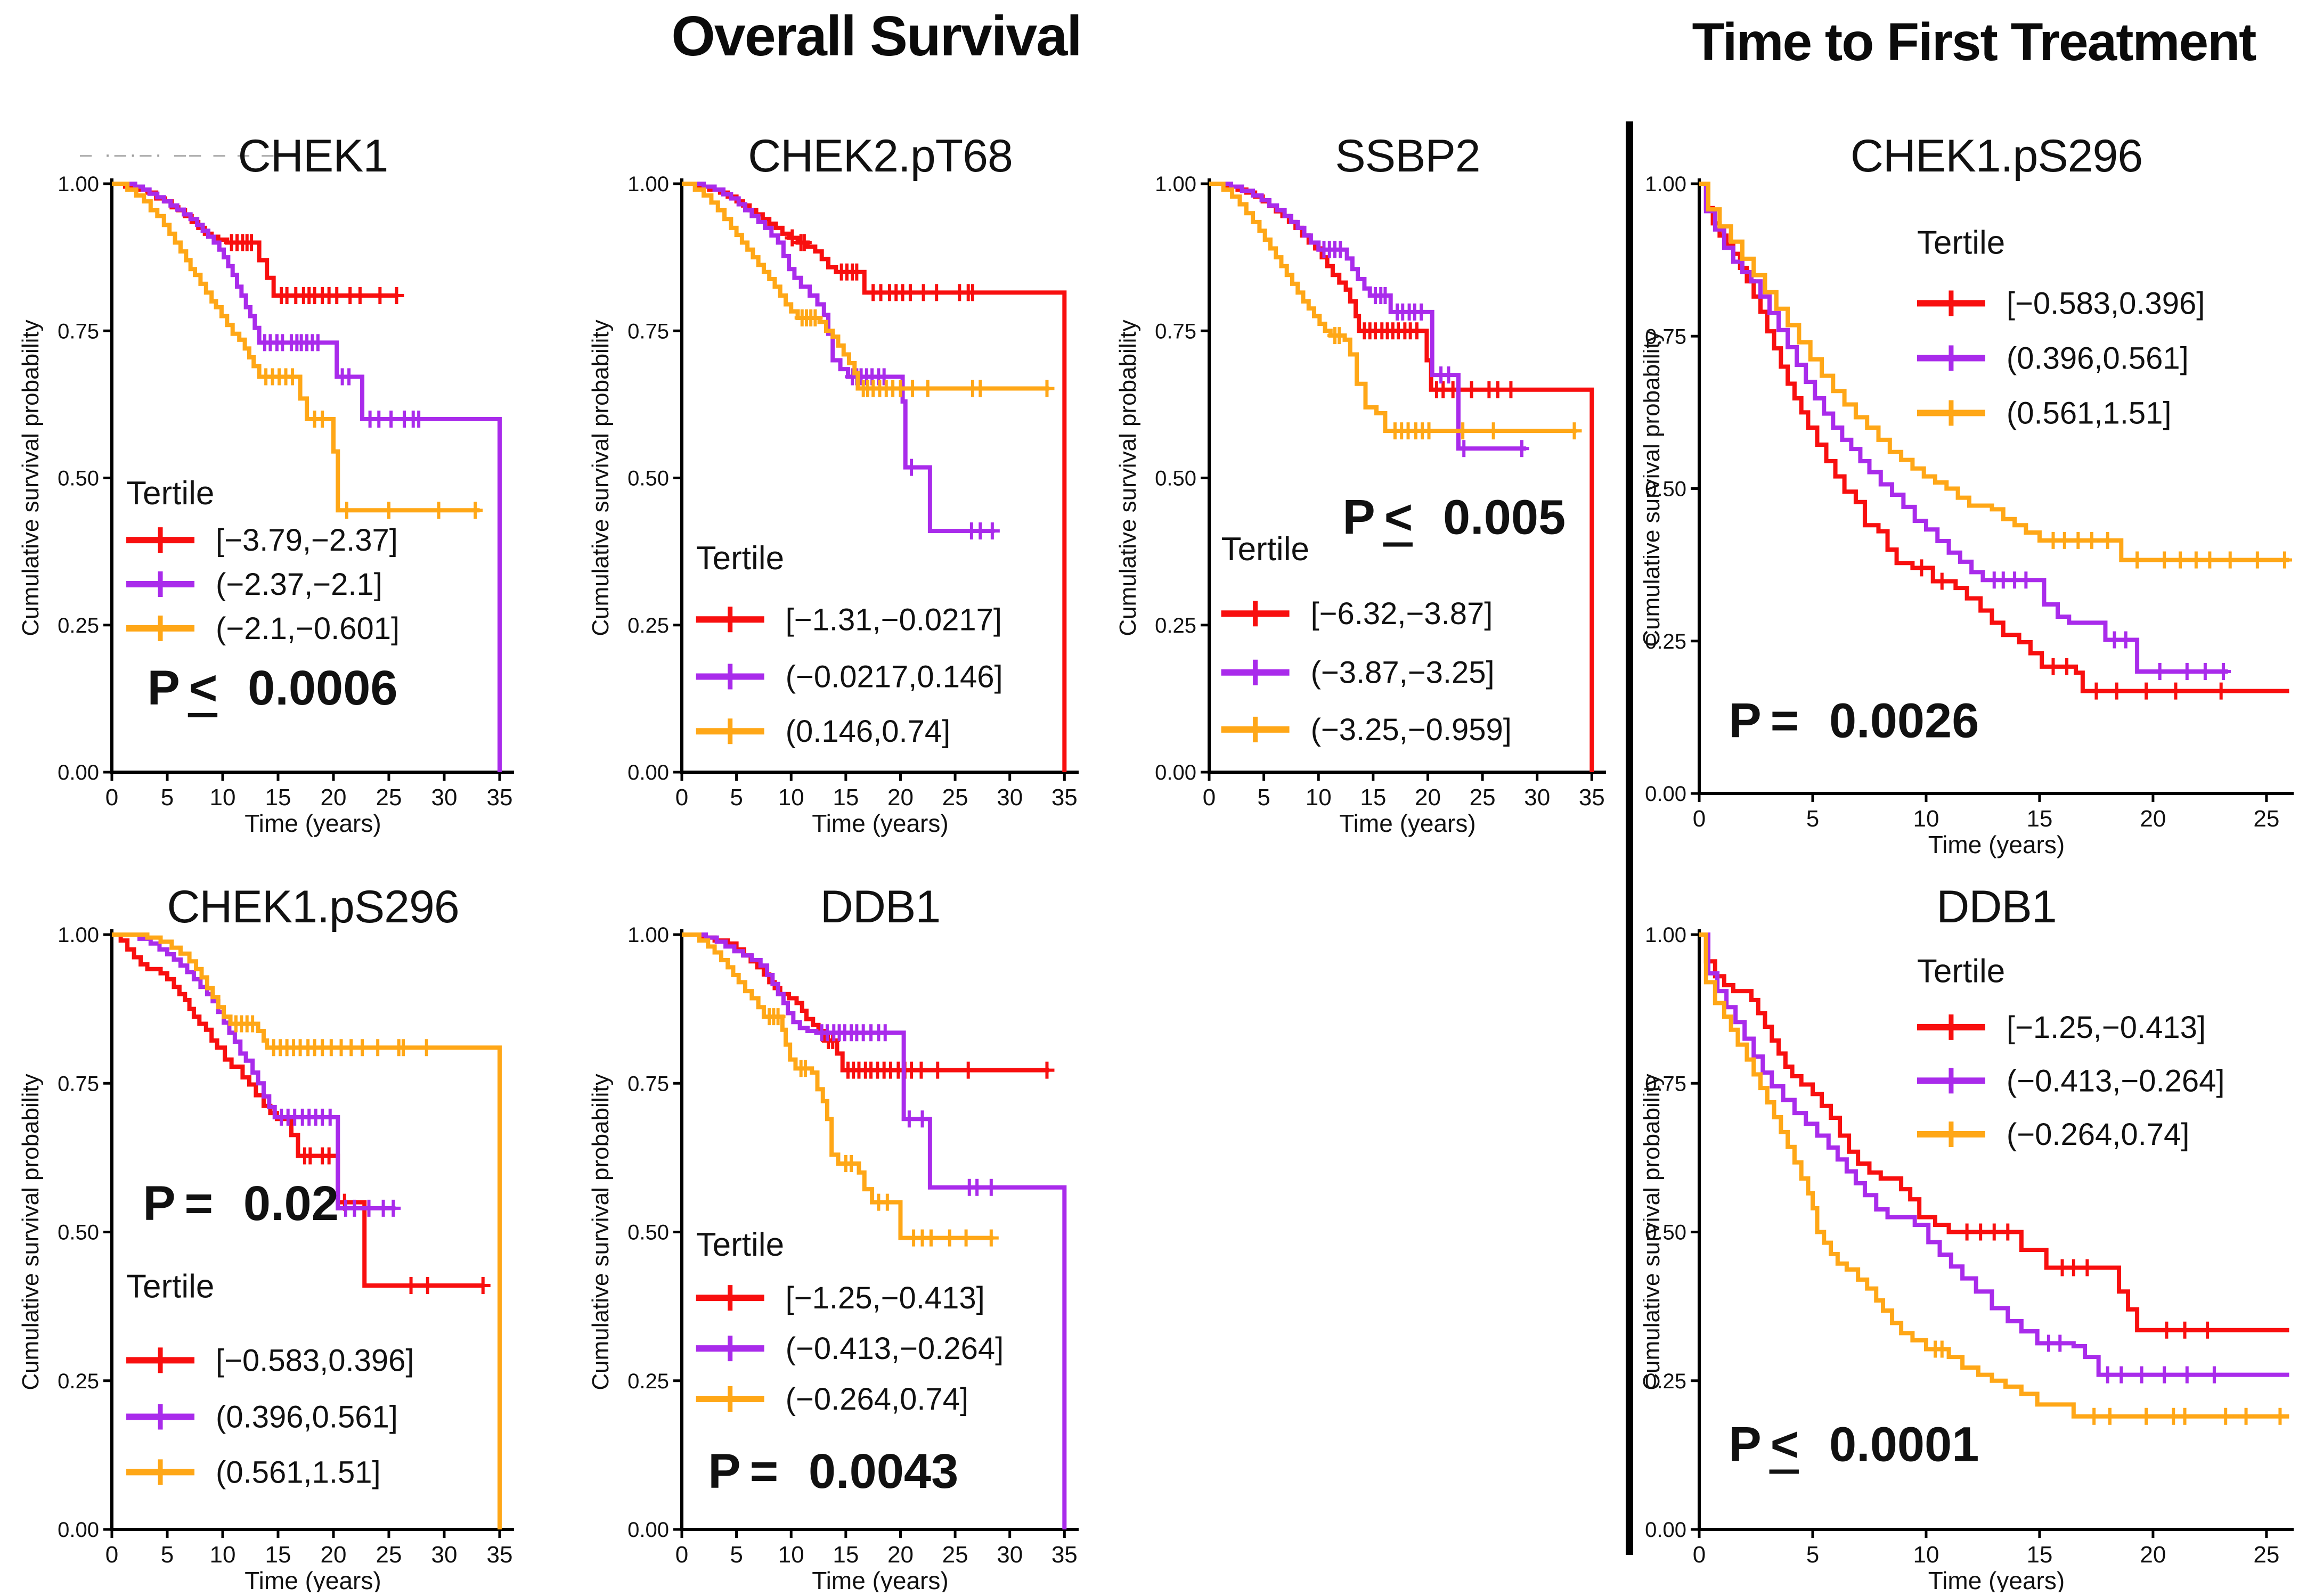 Image resolution: width=2307 pixels, height=1596 pixels. What do you see at coordinates (1926, 819) in the screenshot?
I see `x-tick-label: 10` at bounding box center [1926, 819].